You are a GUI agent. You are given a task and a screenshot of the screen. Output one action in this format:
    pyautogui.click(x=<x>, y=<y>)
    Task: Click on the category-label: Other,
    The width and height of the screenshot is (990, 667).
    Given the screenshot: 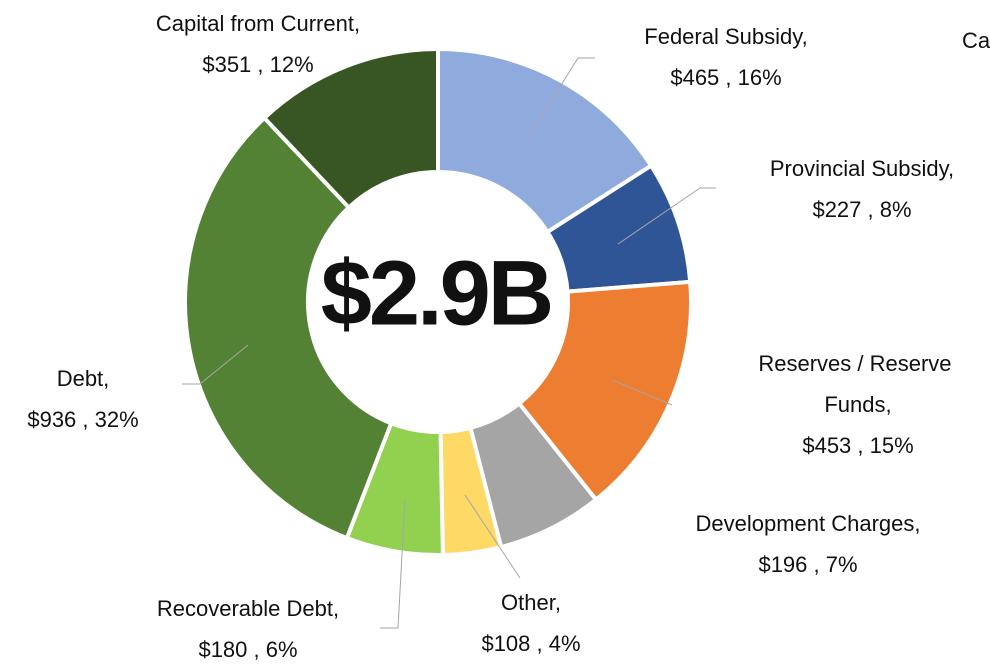 What is the action you would take?
    pyautogui.click(x=531, y=602)
    